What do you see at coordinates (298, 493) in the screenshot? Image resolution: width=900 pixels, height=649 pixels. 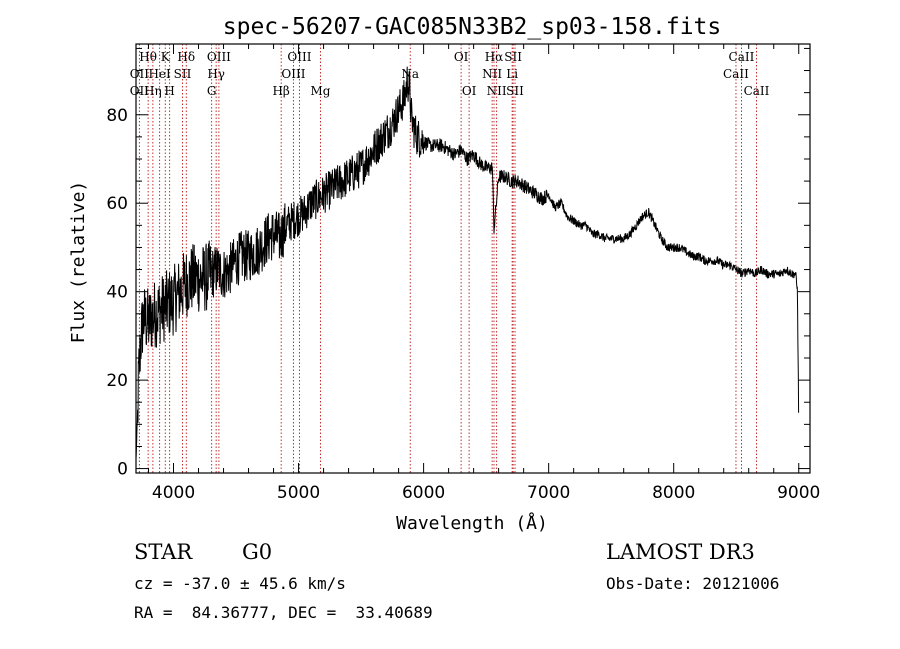 I see `x-tick-label: 5000` at bounding box center [298, 493].